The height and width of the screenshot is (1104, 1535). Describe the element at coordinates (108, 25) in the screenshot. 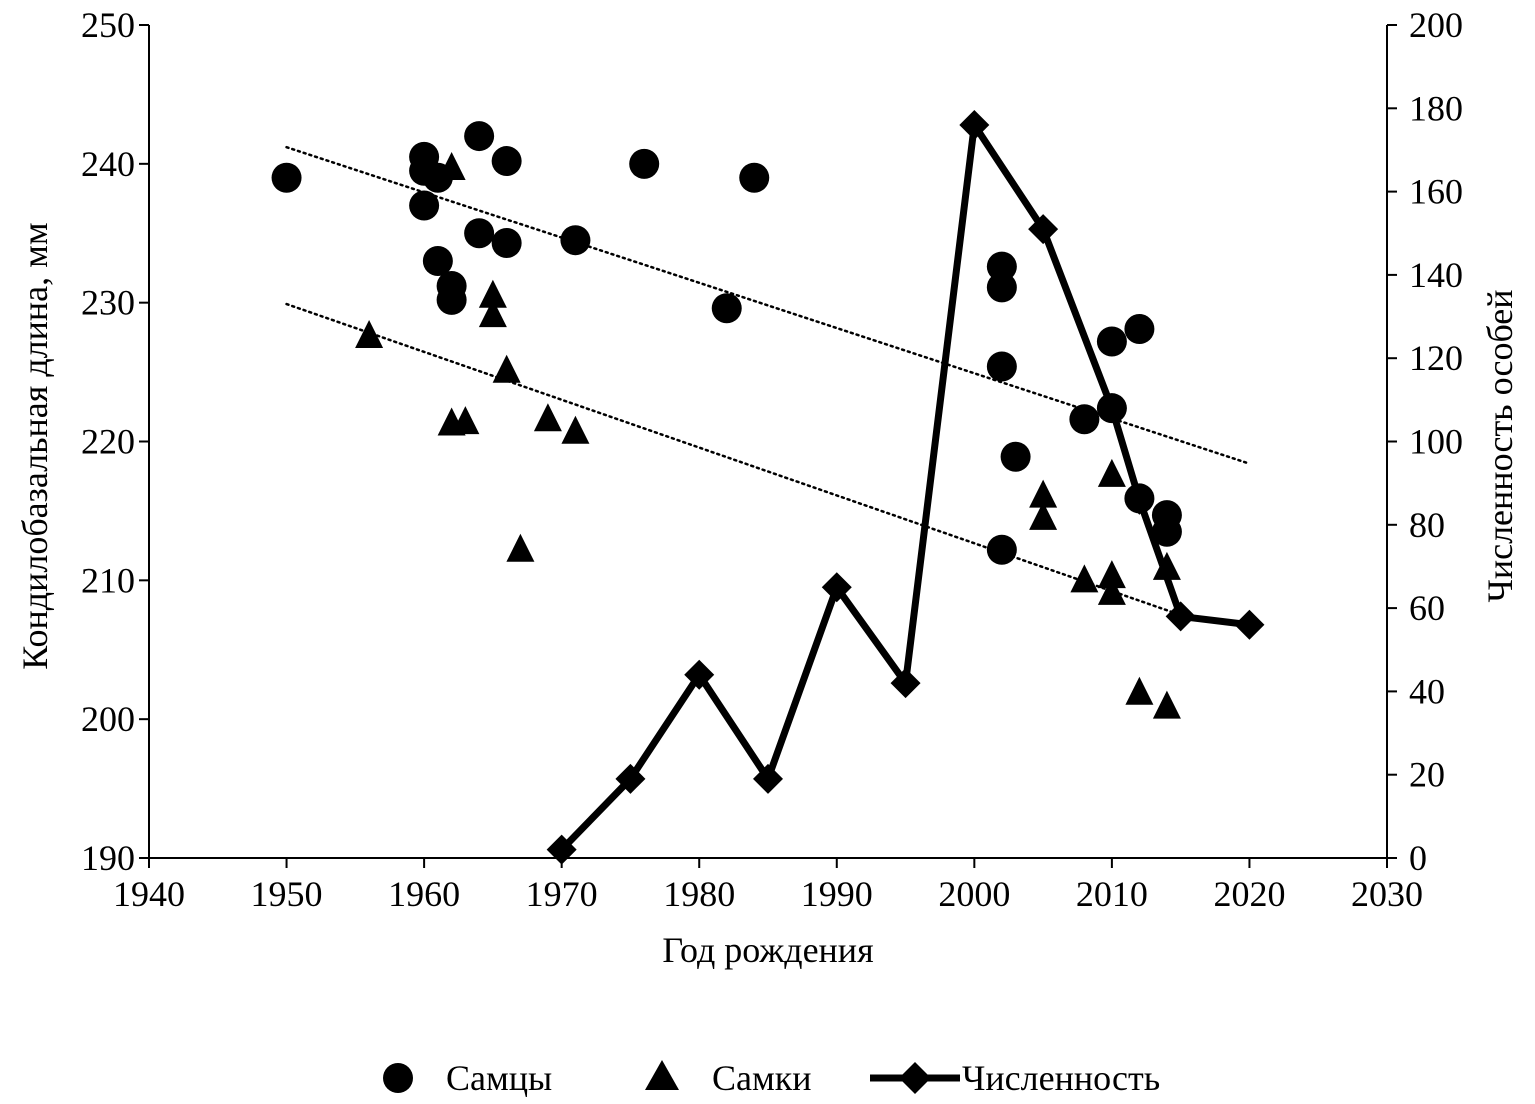

I see `y-tick-label: 250` at that location.